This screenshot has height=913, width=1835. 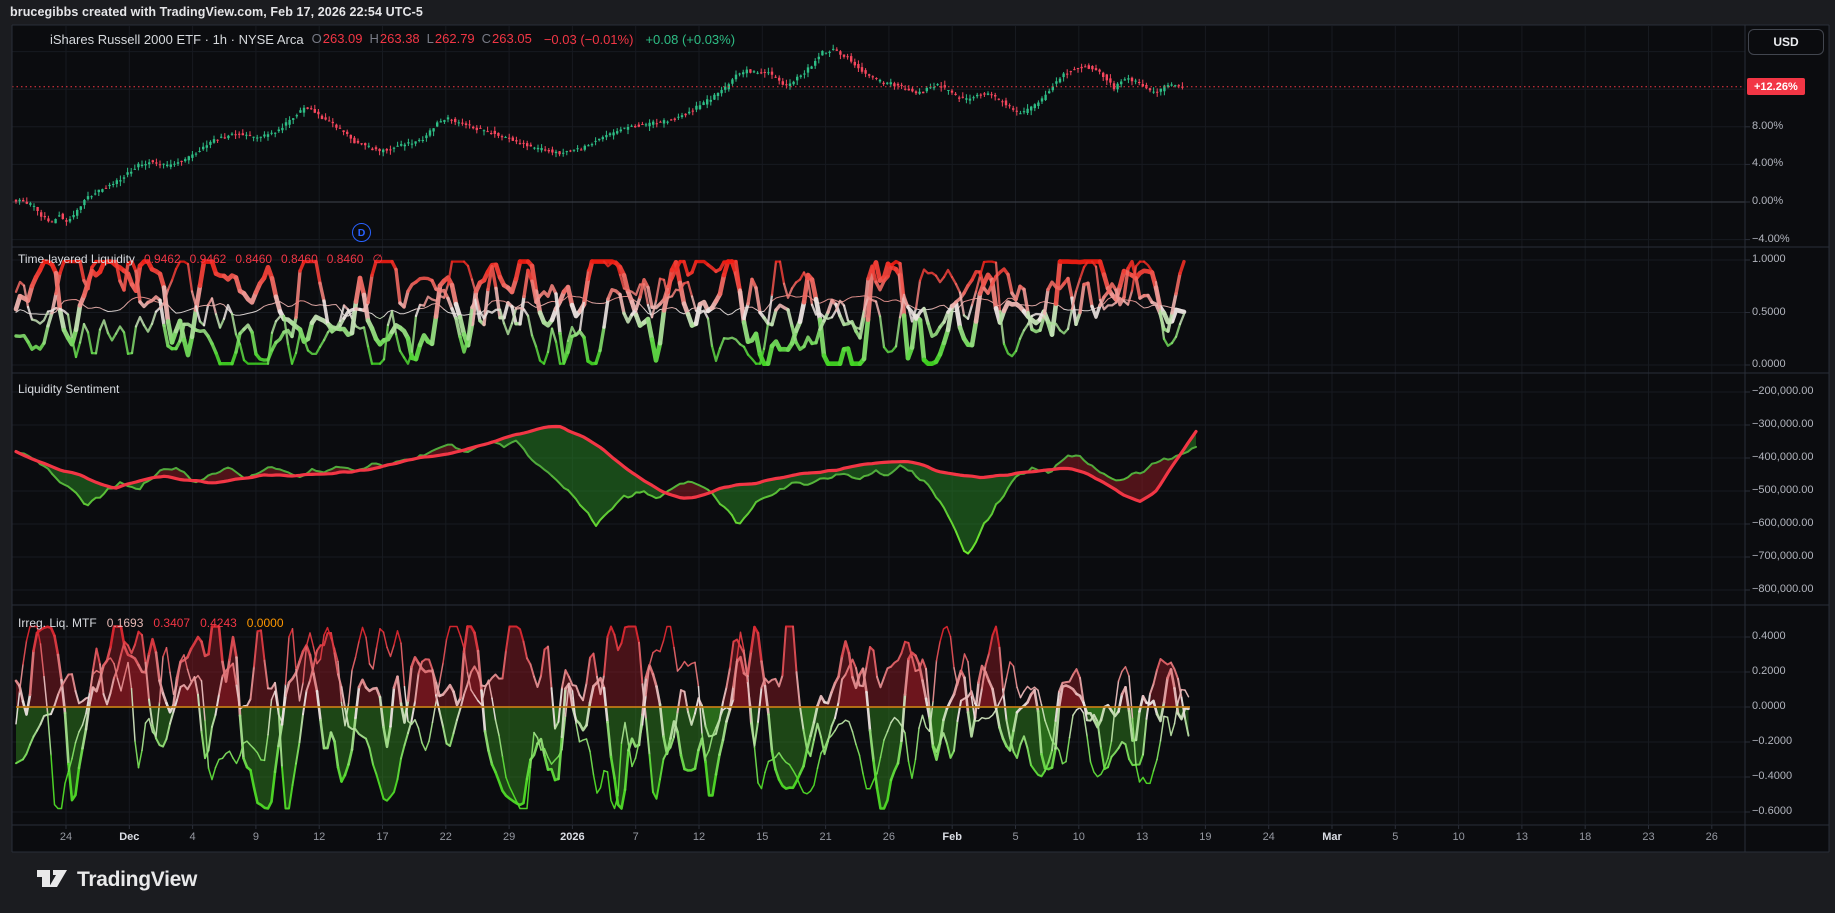 What do you see at coordinates (1332, 837) in the screenshot?
I see `time-axis-label: Mar` at bounding box center [1332, 837].